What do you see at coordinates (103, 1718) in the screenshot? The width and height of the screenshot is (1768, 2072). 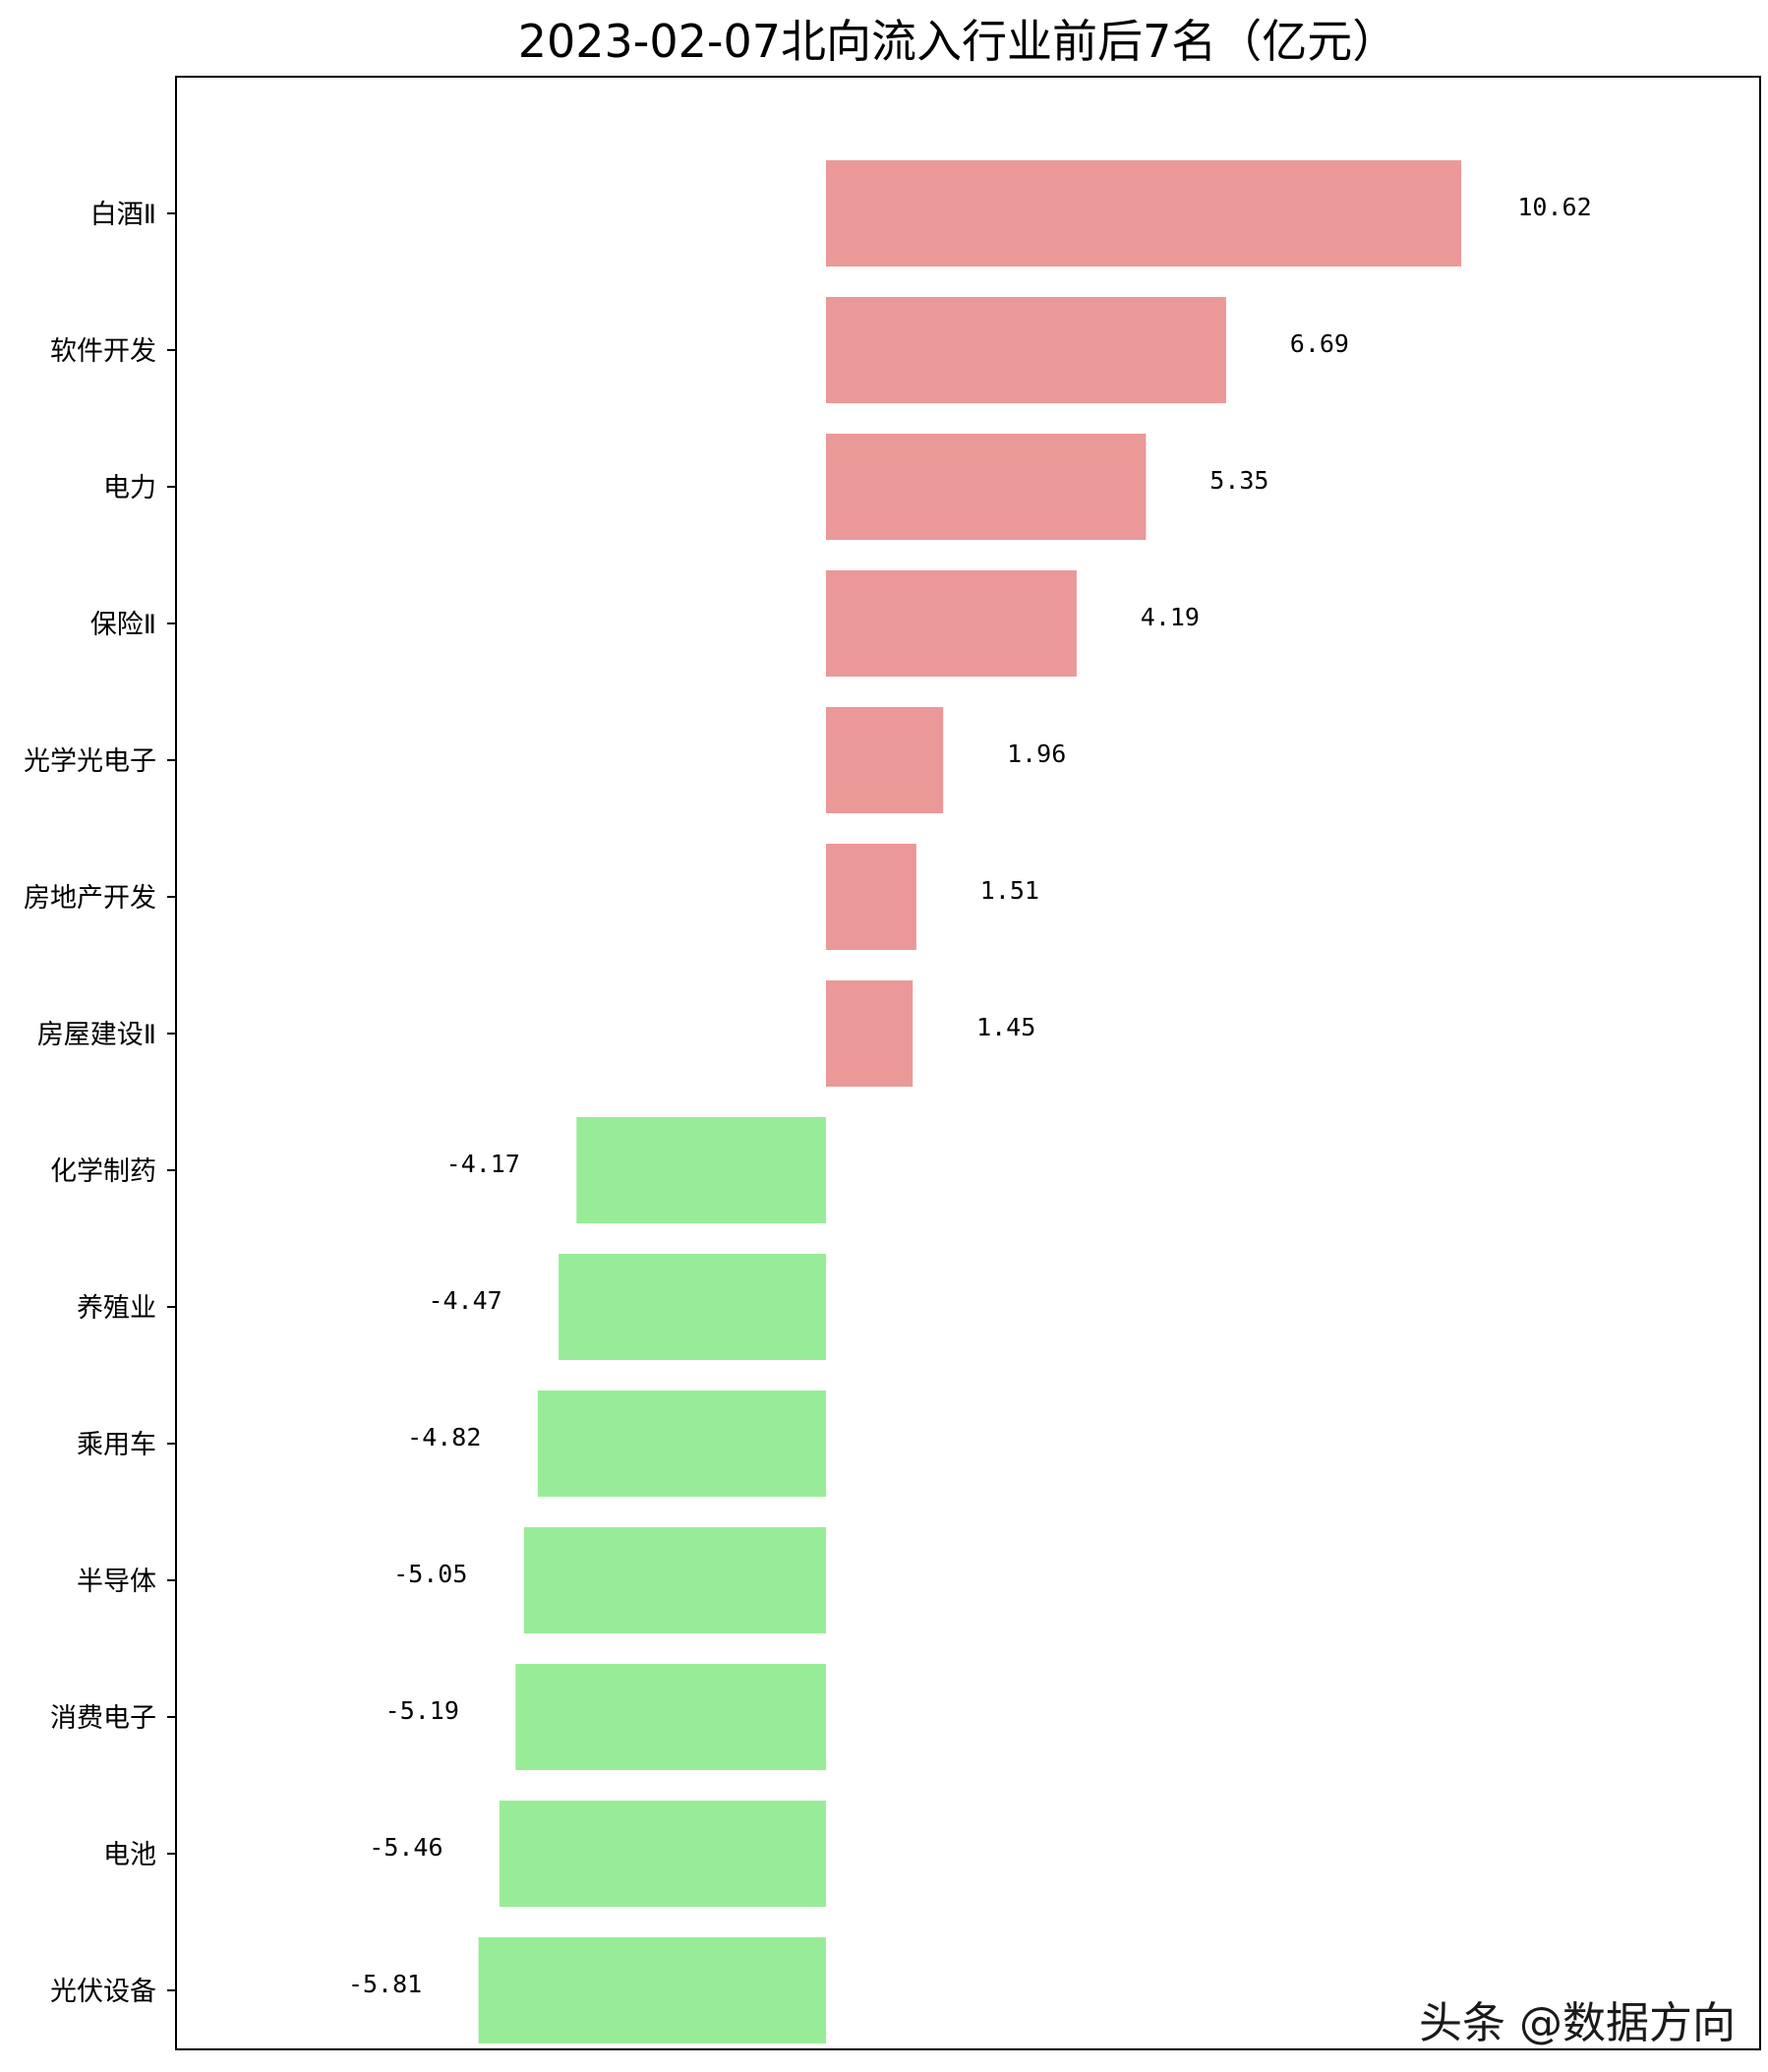 I see `y-tick-label-11: 消费电子` at bounding box center [103, 1718].